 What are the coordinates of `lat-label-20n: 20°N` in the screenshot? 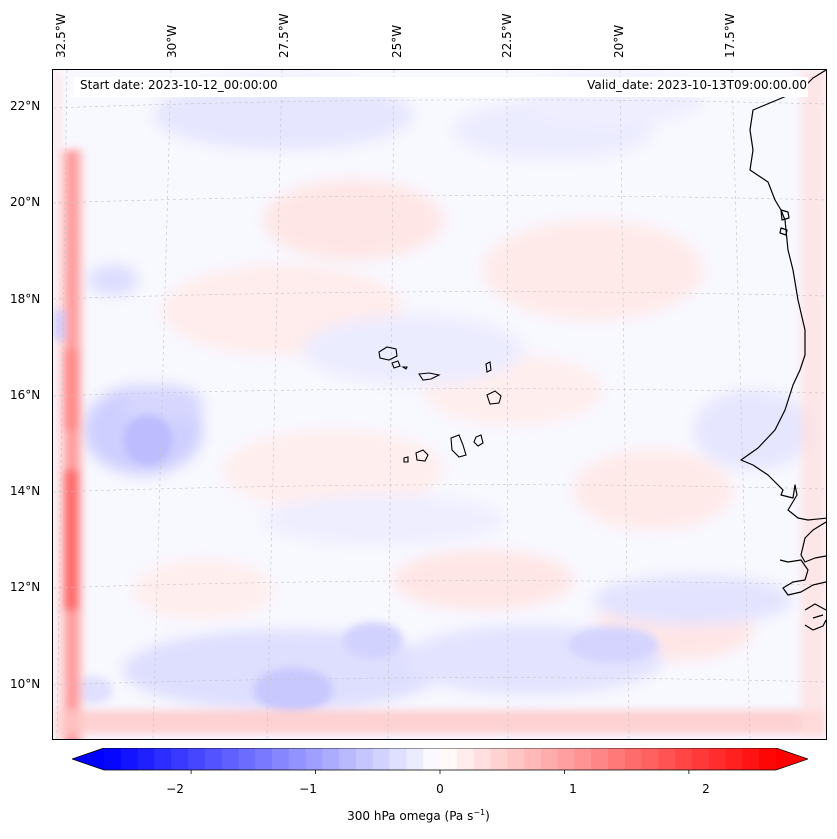 It's located at (25, 202).